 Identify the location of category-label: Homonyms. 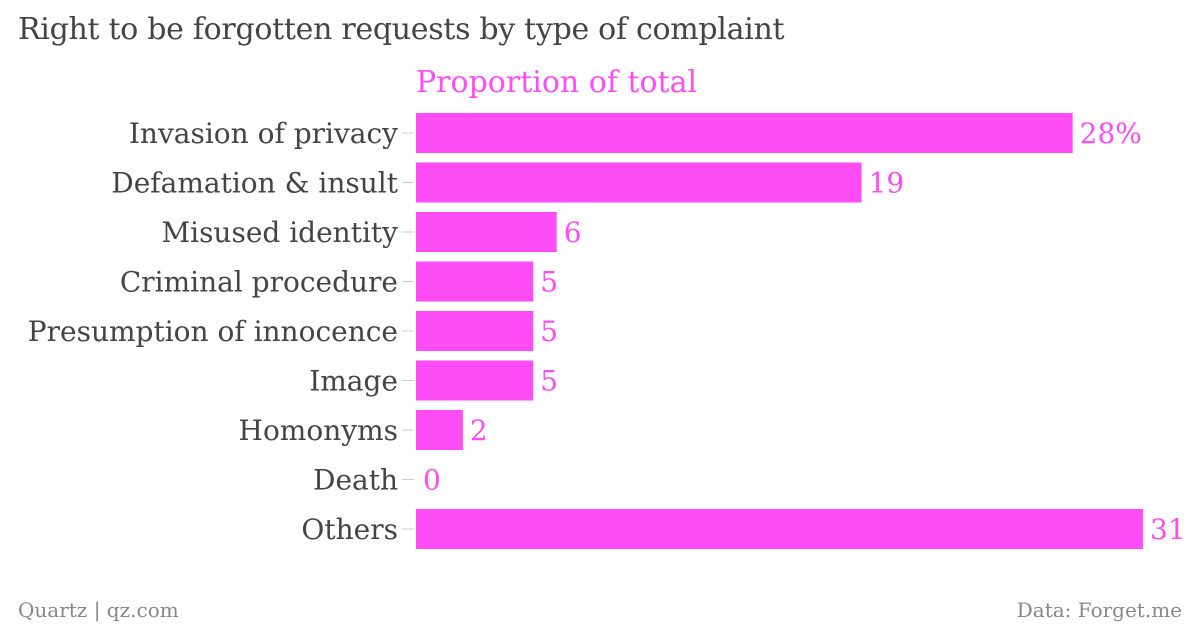
(318, 430).